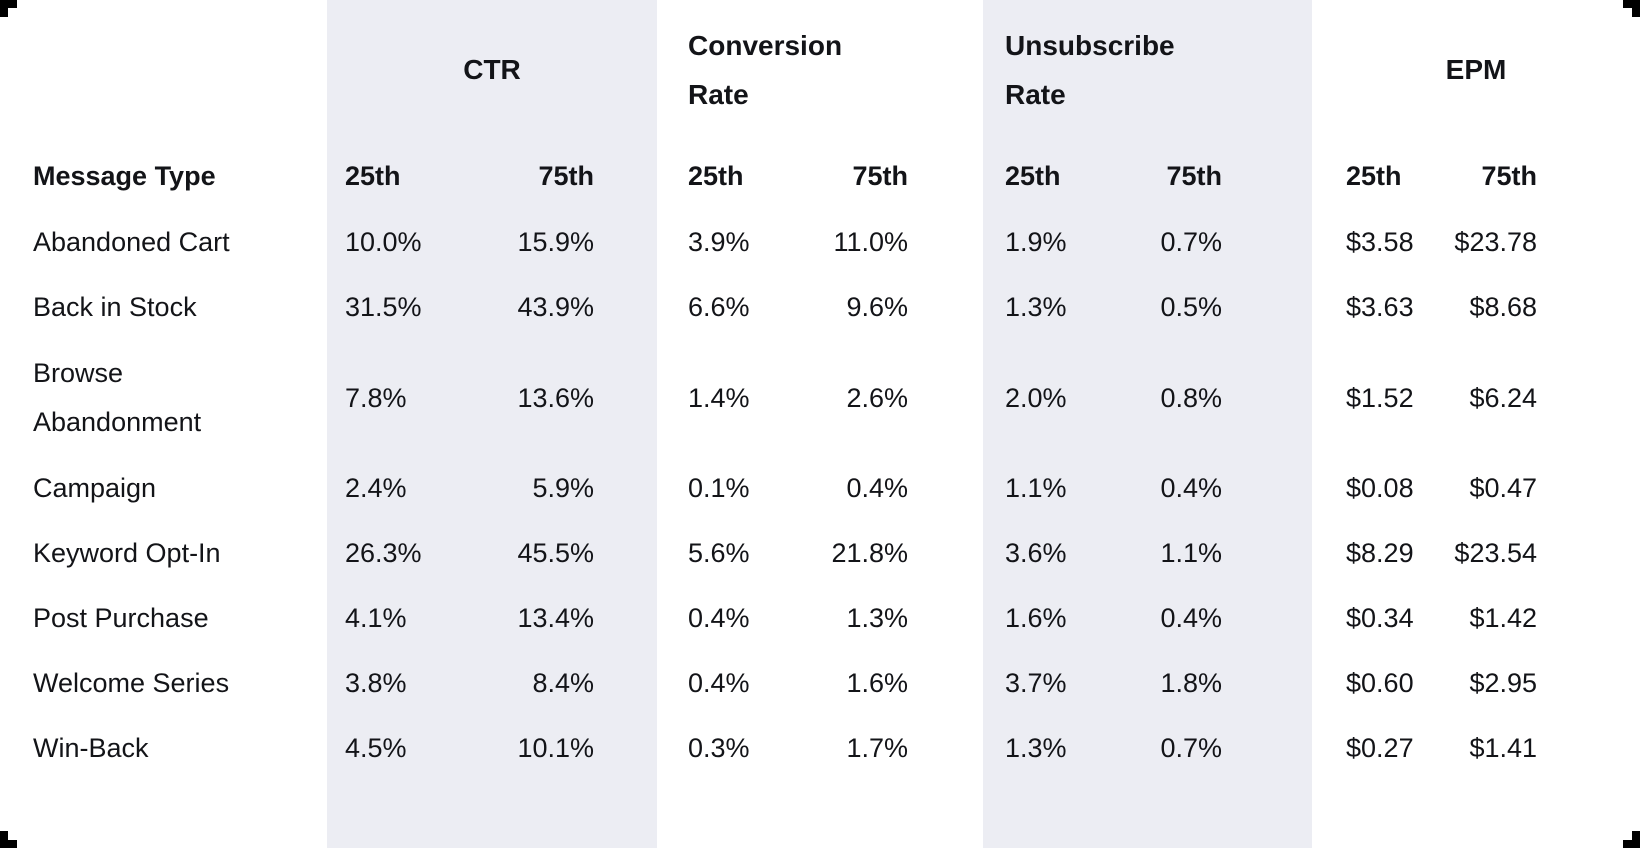  I want to click on row-label: Campaign, so click(95, 488).